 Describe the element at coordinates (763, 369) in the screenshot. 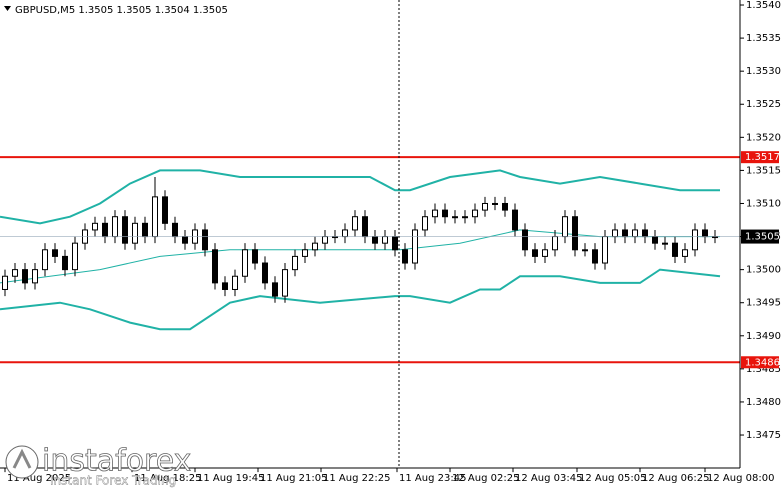

I see `y-tick-label: 1.3485` at that location.